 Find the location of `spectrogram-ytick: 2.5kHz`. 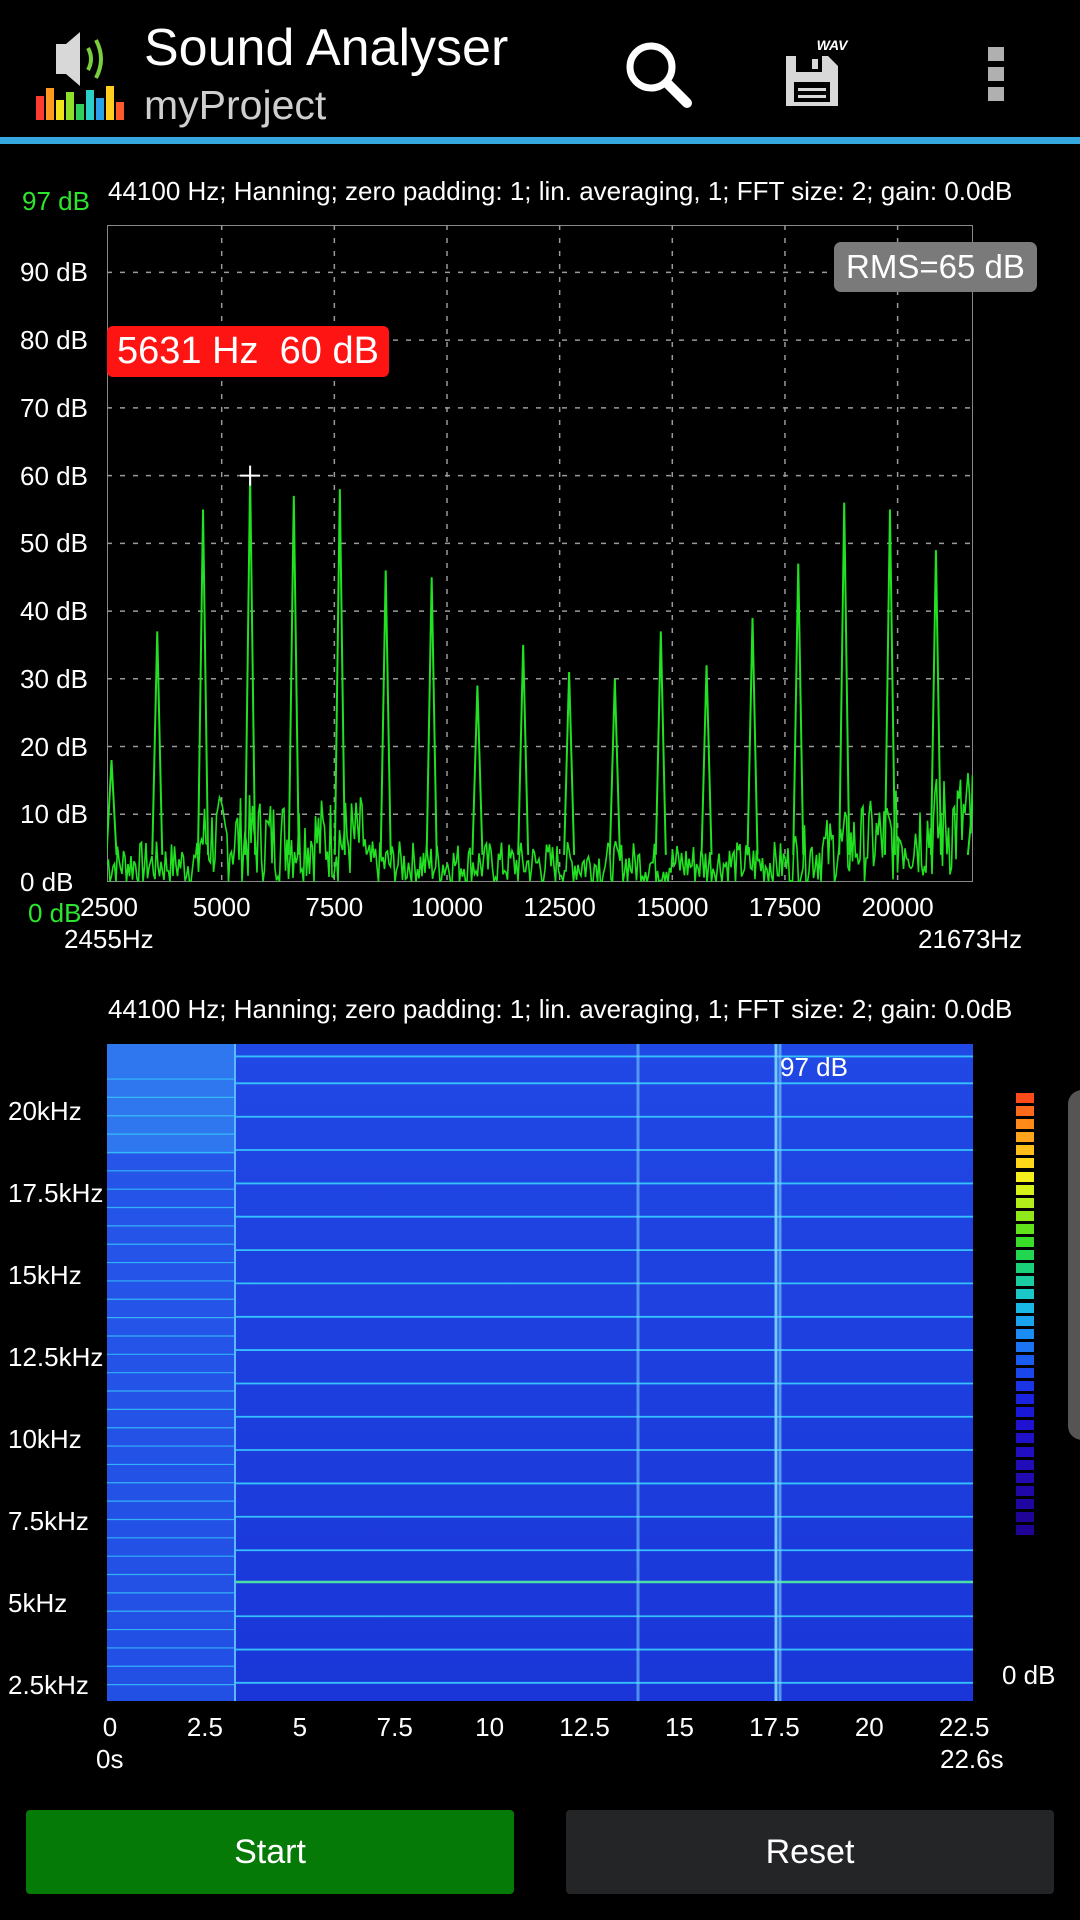

spectrogram-ytick: 2.5kHz is located at coordinates (48, 1684).